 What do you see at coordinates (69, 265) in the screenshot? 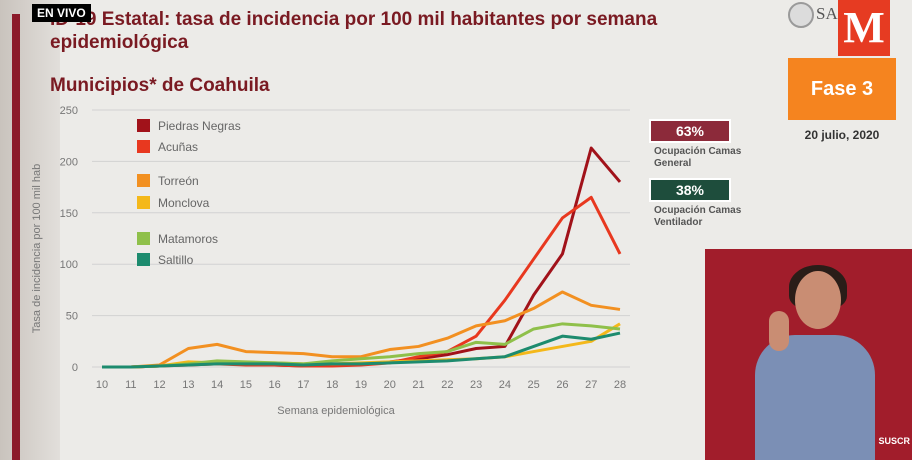
I see `y-tick-label-100: 100` at bounding box center [69, 265].